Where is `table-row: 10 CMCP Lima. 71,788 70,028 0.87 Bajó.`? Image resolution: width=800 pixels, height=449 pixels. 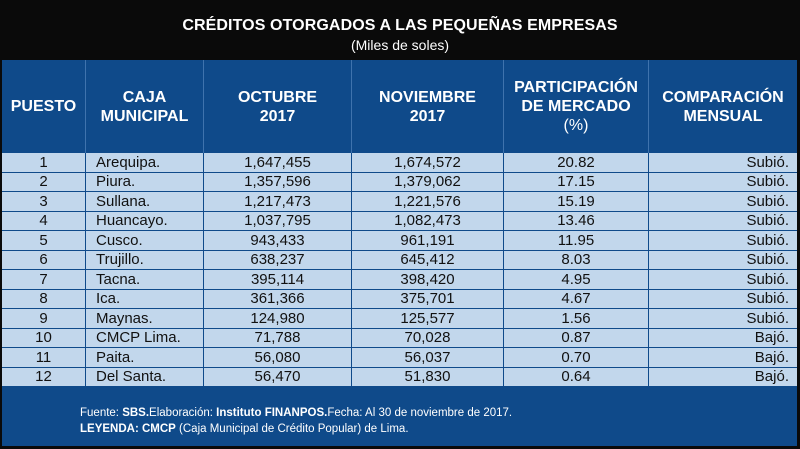 table-row: 10 CMCP Lima. 71,788 70,028 0.87 Bajó. is located at coordinates (399, 338).